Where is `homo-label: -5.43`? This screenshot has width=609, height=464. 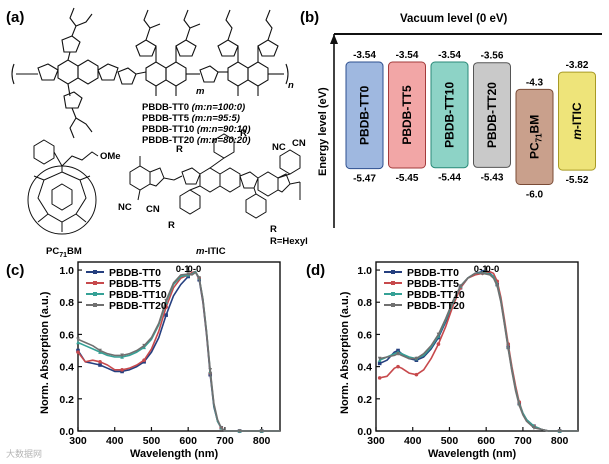 homo-label: -5.43 is located at coordinates (492, 177).